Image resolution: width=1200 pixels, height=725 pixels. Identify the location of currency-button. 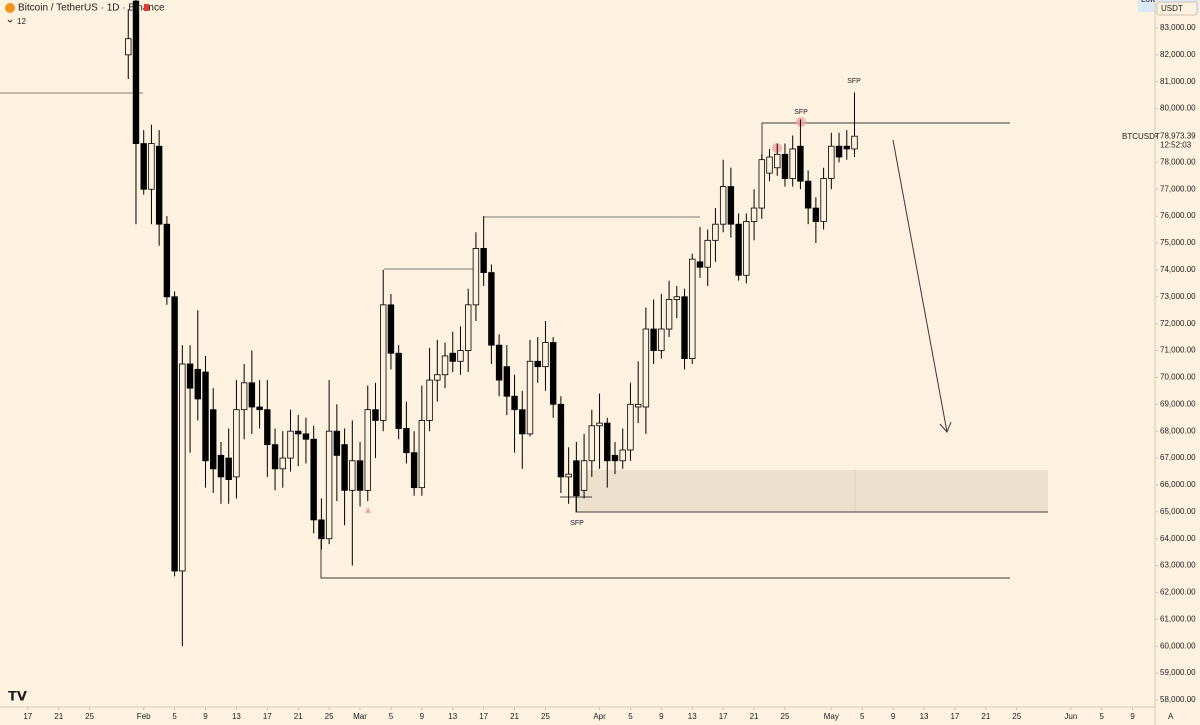
(1177, 8).